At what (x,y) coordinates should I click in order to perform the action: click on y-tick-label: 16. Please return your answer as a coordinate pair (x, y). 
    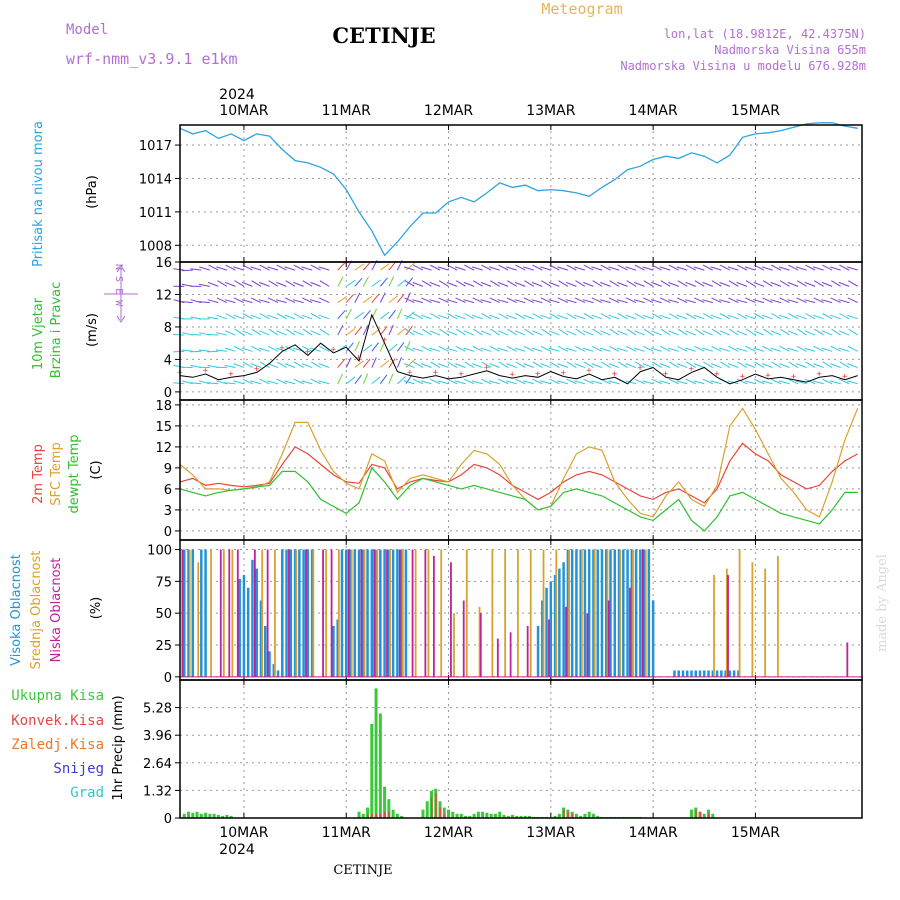
    Looking at the image, I should click on (163, 263).